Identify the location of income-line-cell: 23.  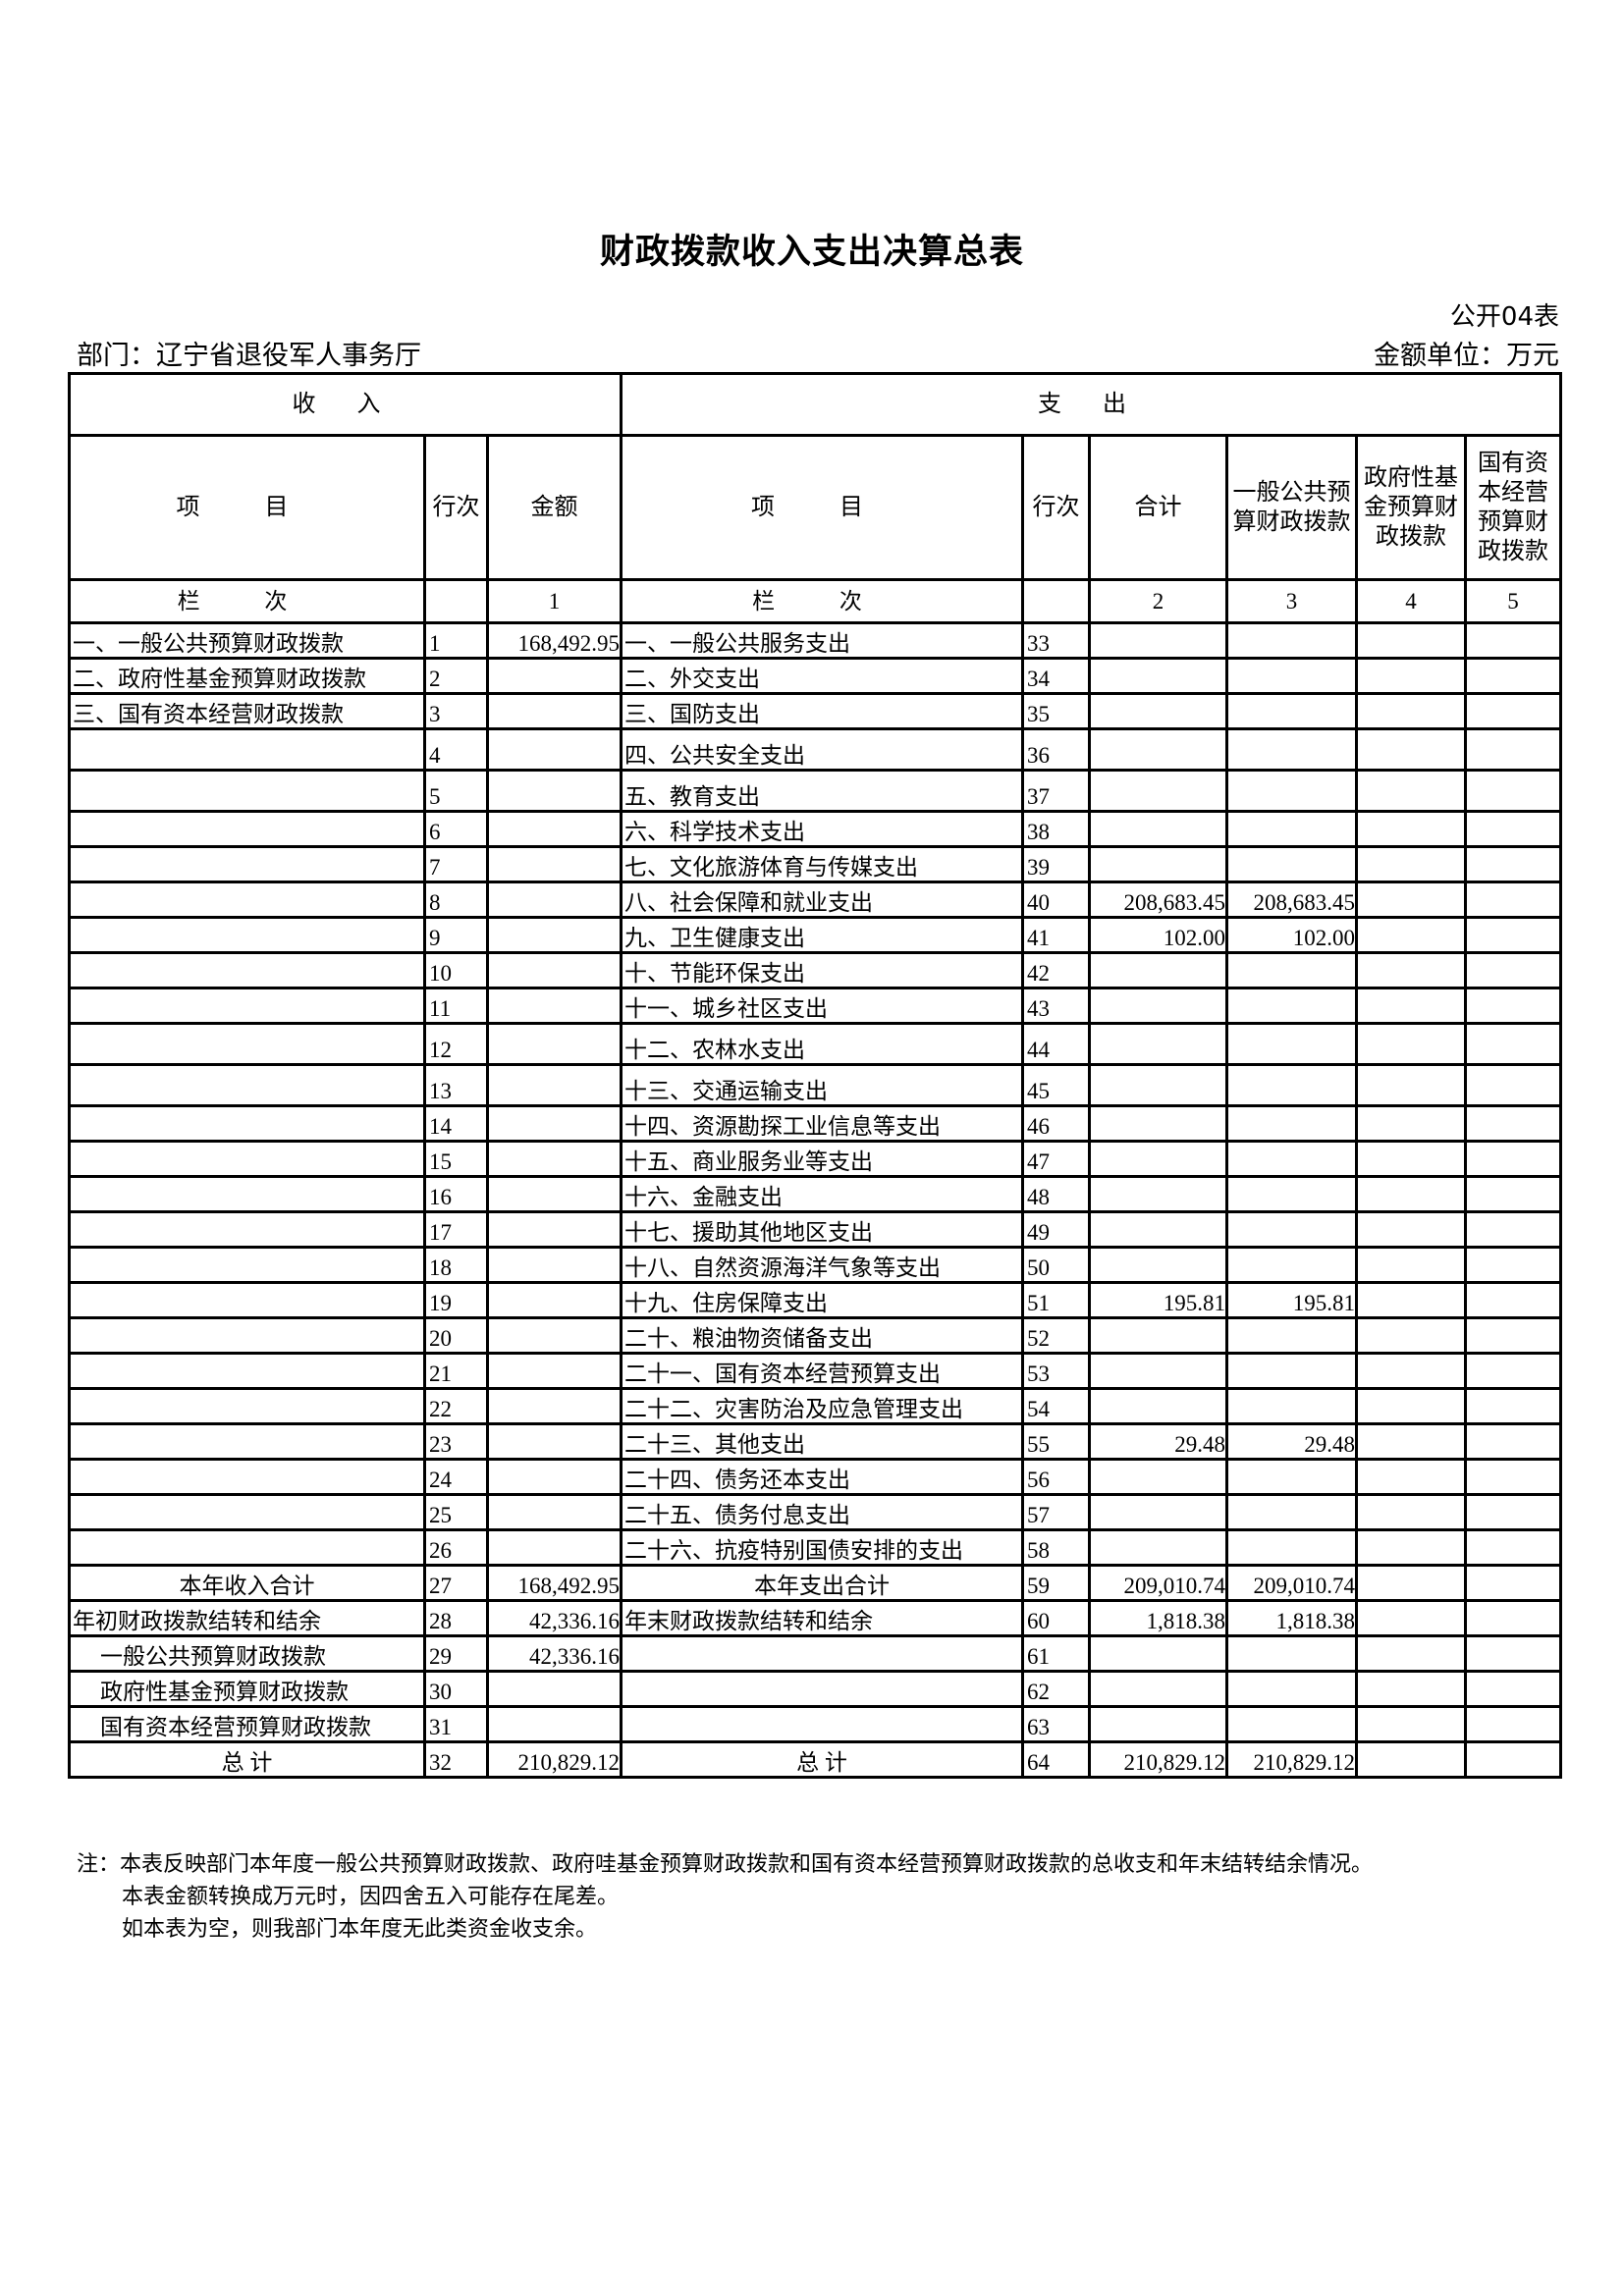
(456, 1441).